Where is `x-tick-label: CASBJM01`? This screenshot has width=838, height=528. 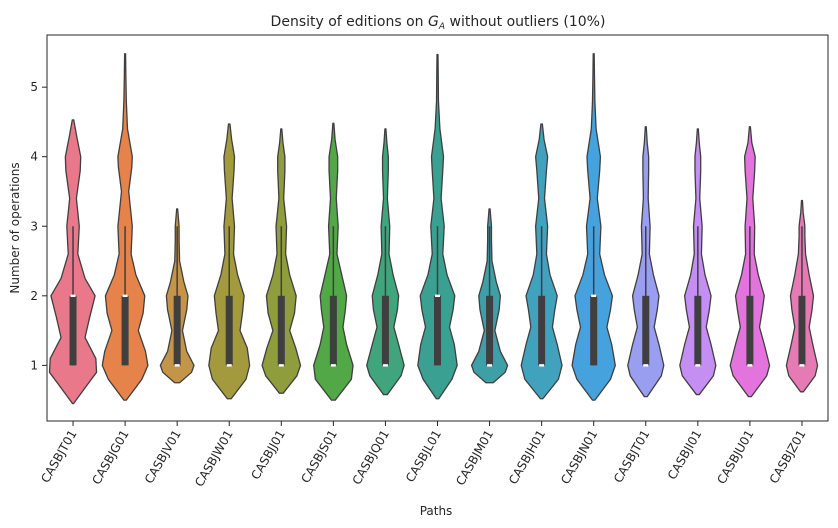 x-tick-label: CASBJM01 is located at coordinates (474, 457).